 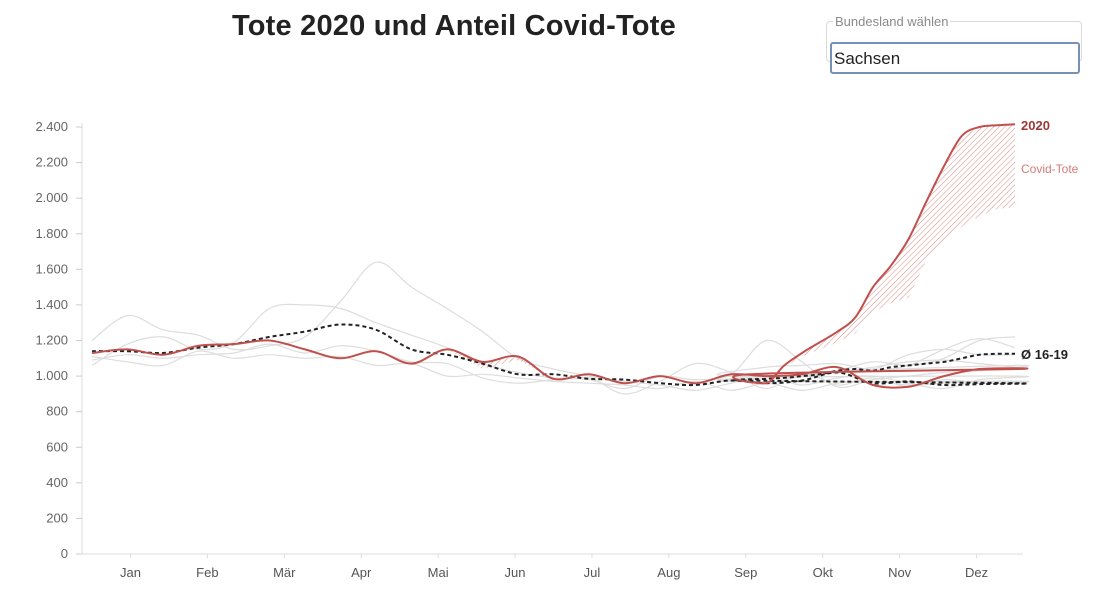 What do you see at coordinates (823, 572) in the screenshot?
I see `x-tick-label: Okt` at bounding box center [823, 572].